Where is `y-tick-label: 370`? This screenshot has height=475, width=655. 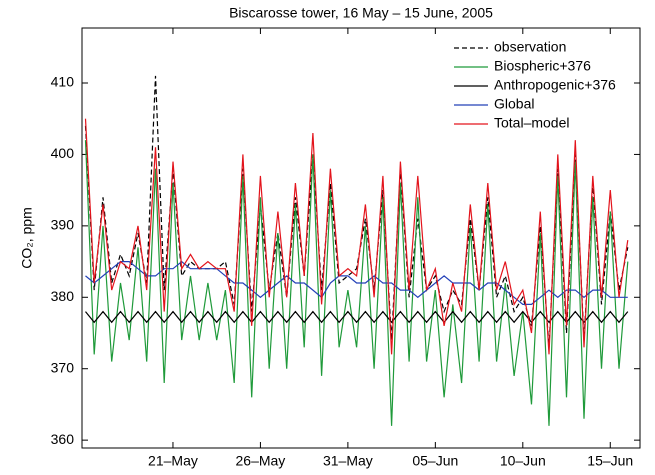 y-tick-label: 370 is located at coordinates (63, 367).